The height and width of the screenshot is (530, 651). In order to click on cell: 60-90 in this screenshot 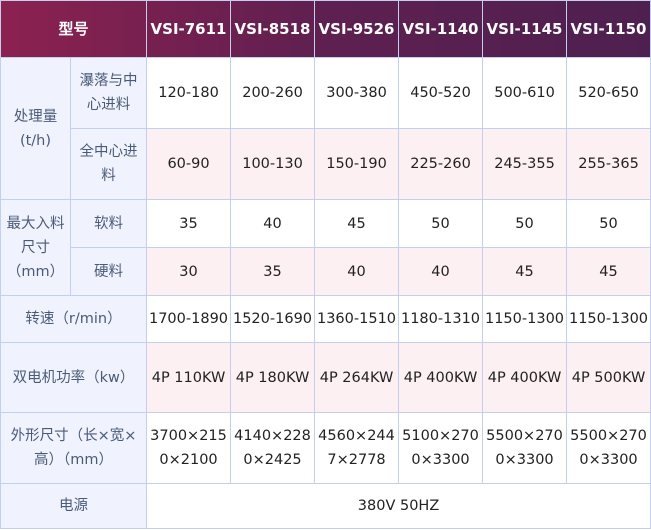, I will do `click(189, 164)`.